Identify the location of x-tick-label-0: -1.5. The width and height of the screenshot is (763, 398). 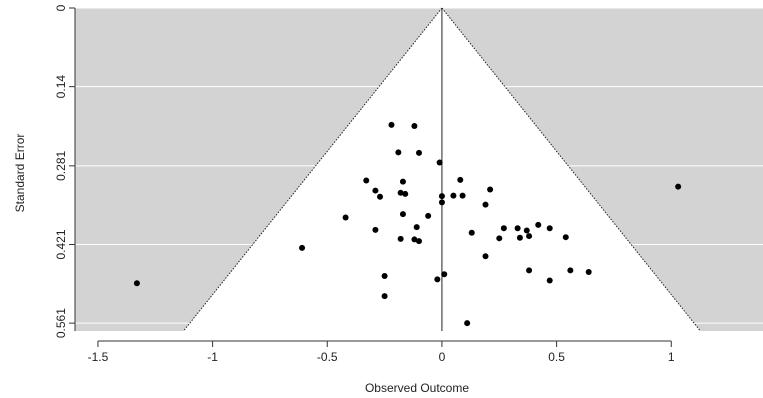
(98, 357).